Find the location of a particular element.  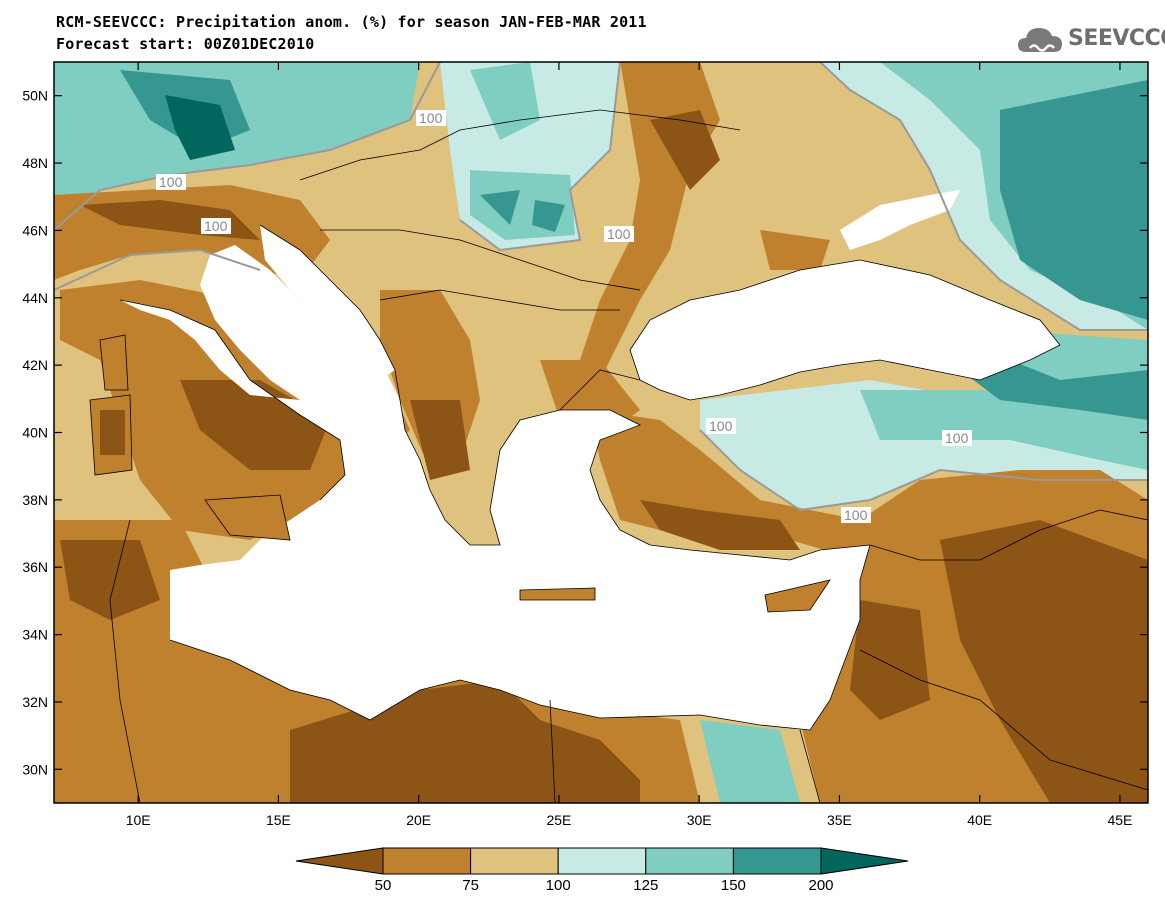

lat-tick-label: 42N is located at coordinates (35, 365).